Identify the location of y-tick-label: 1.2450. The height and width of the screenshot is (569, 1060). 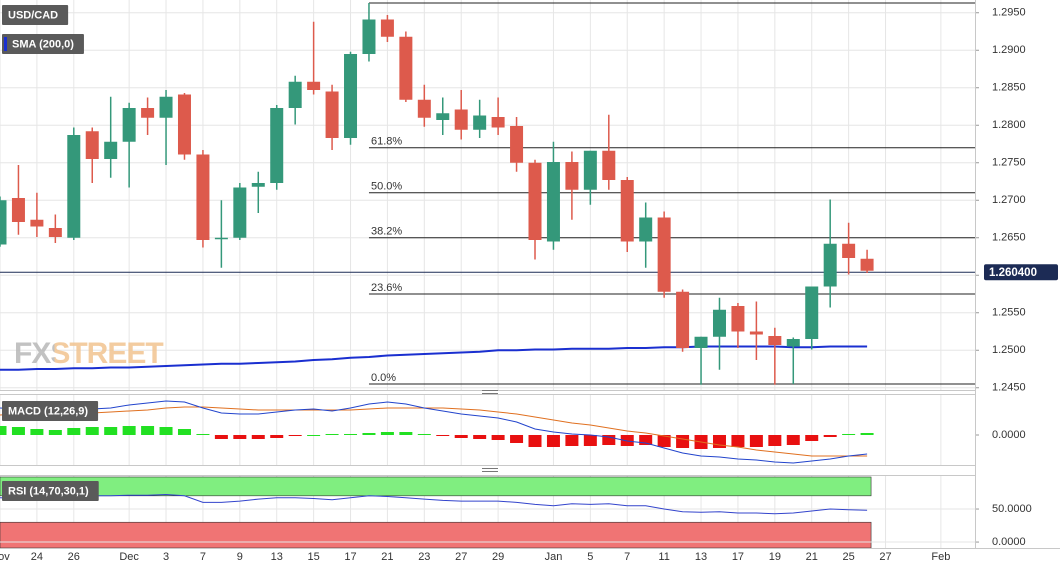
(1009, 388).